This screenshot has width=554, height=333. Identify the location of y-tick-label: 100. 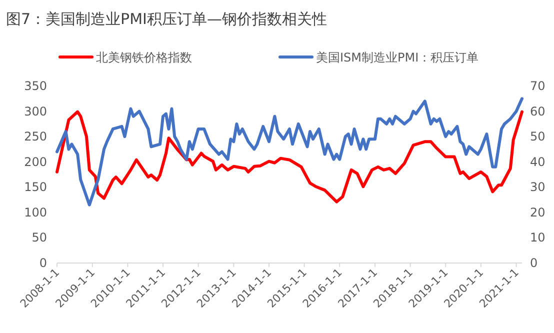
(35, 212).